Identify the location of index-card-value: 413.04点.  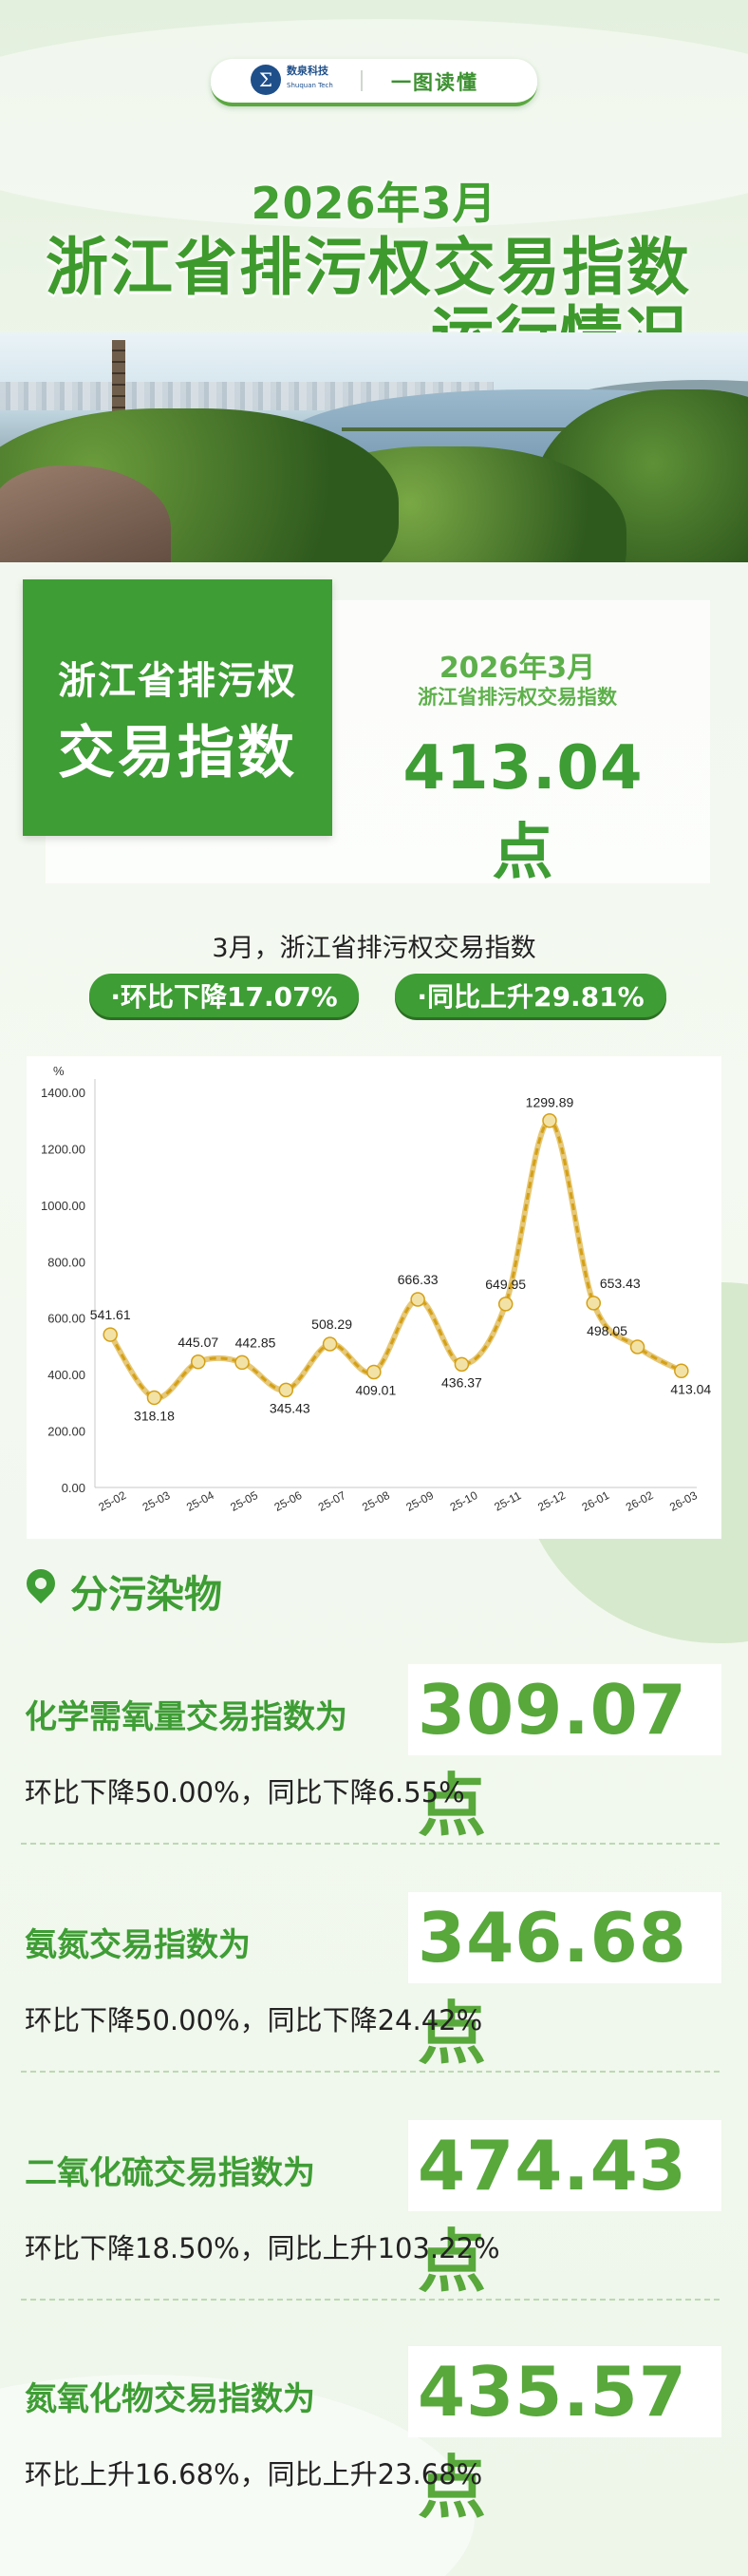
(523, 810).